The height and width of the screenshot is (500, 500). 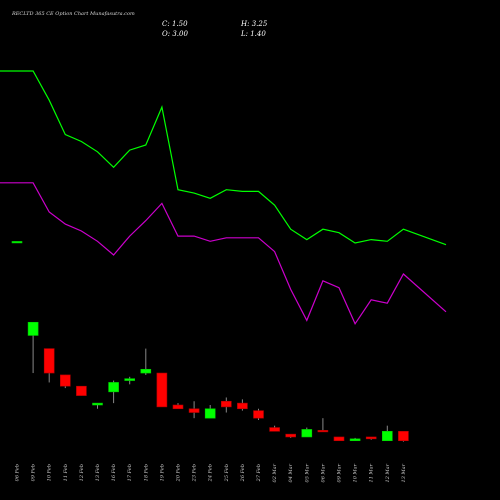 What do you see at coordinates (323, 472) in the screenshot?
I see `x-tick-label: 06 Mar` at bounding box center [323, 472].